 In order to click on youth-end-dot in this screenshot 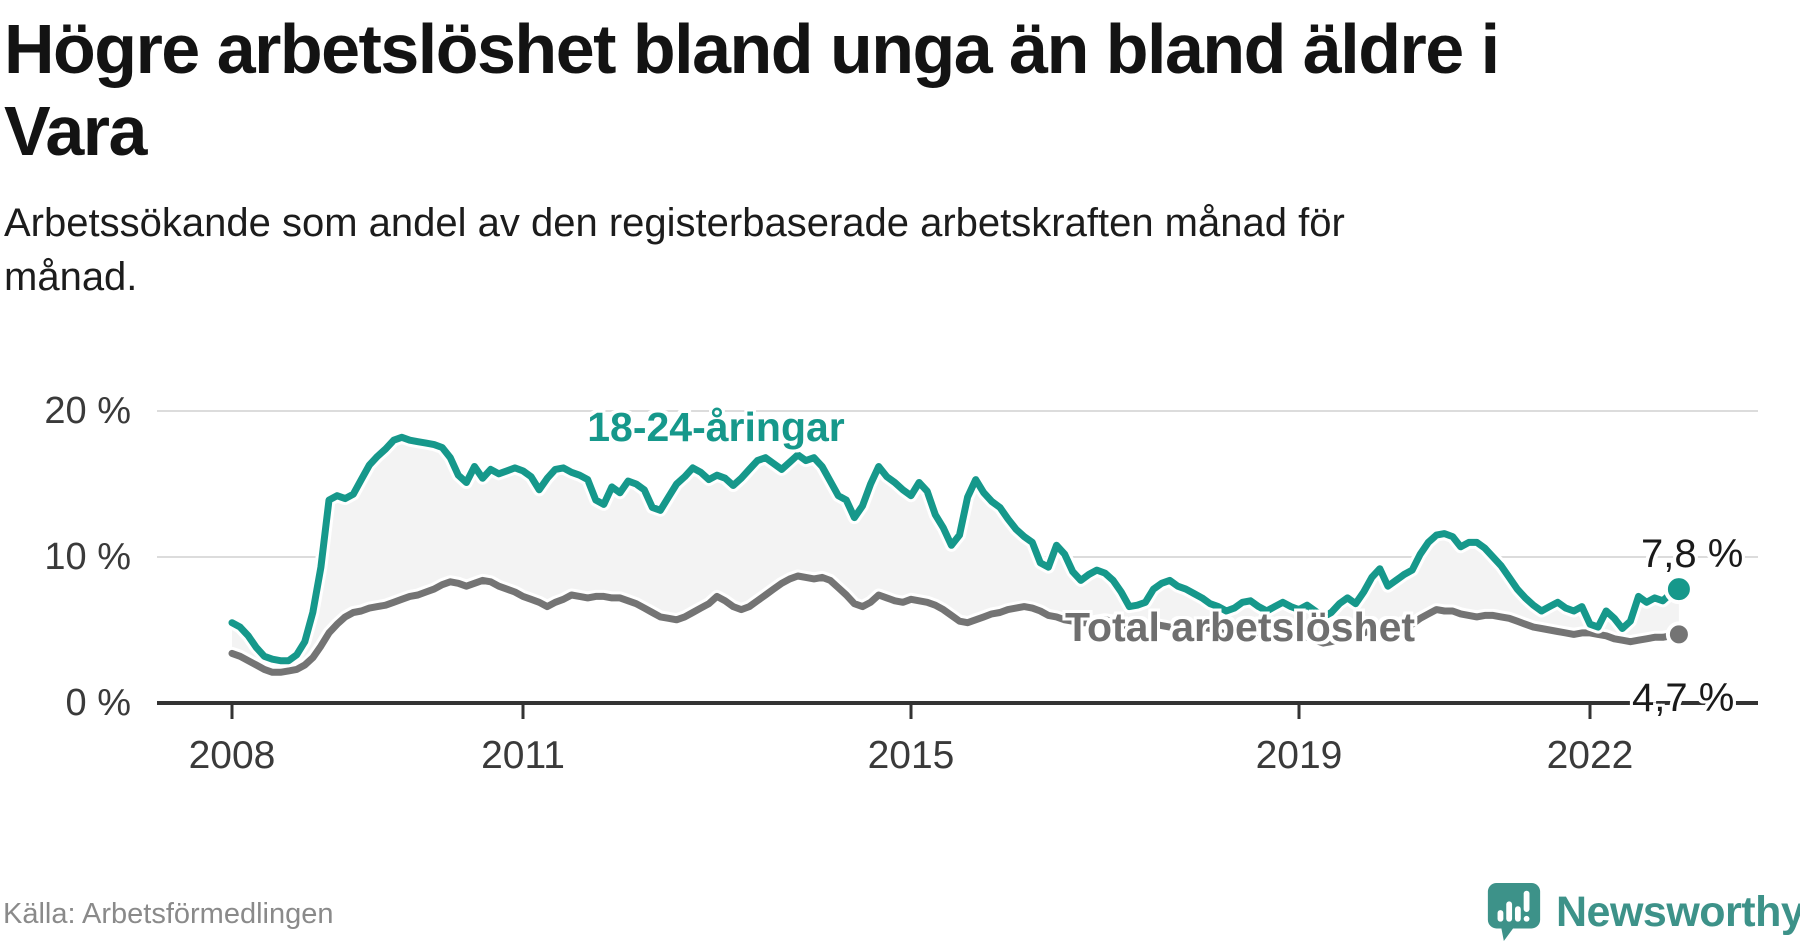, I will do `click(1678, 589)`.